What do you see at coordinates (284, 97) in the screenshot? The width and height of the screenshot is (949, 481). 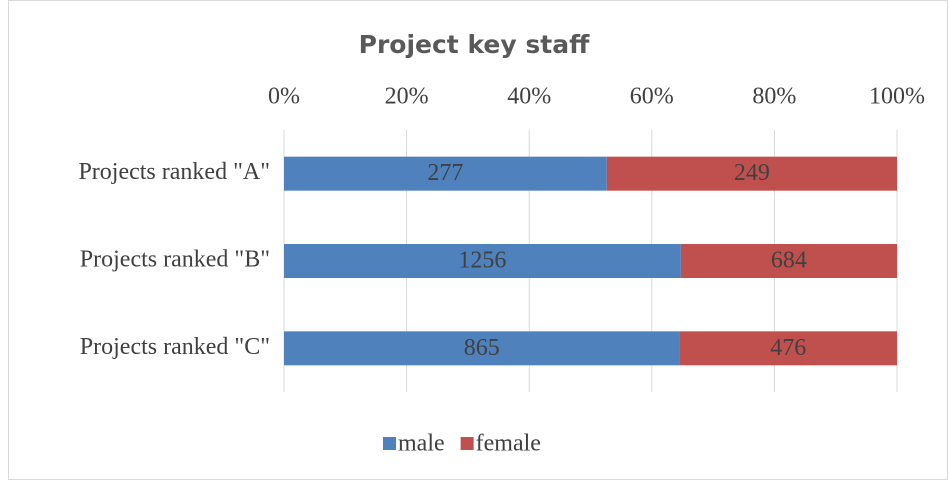 I see `x-tick-label: 0%` at bounding box center [284, 97].